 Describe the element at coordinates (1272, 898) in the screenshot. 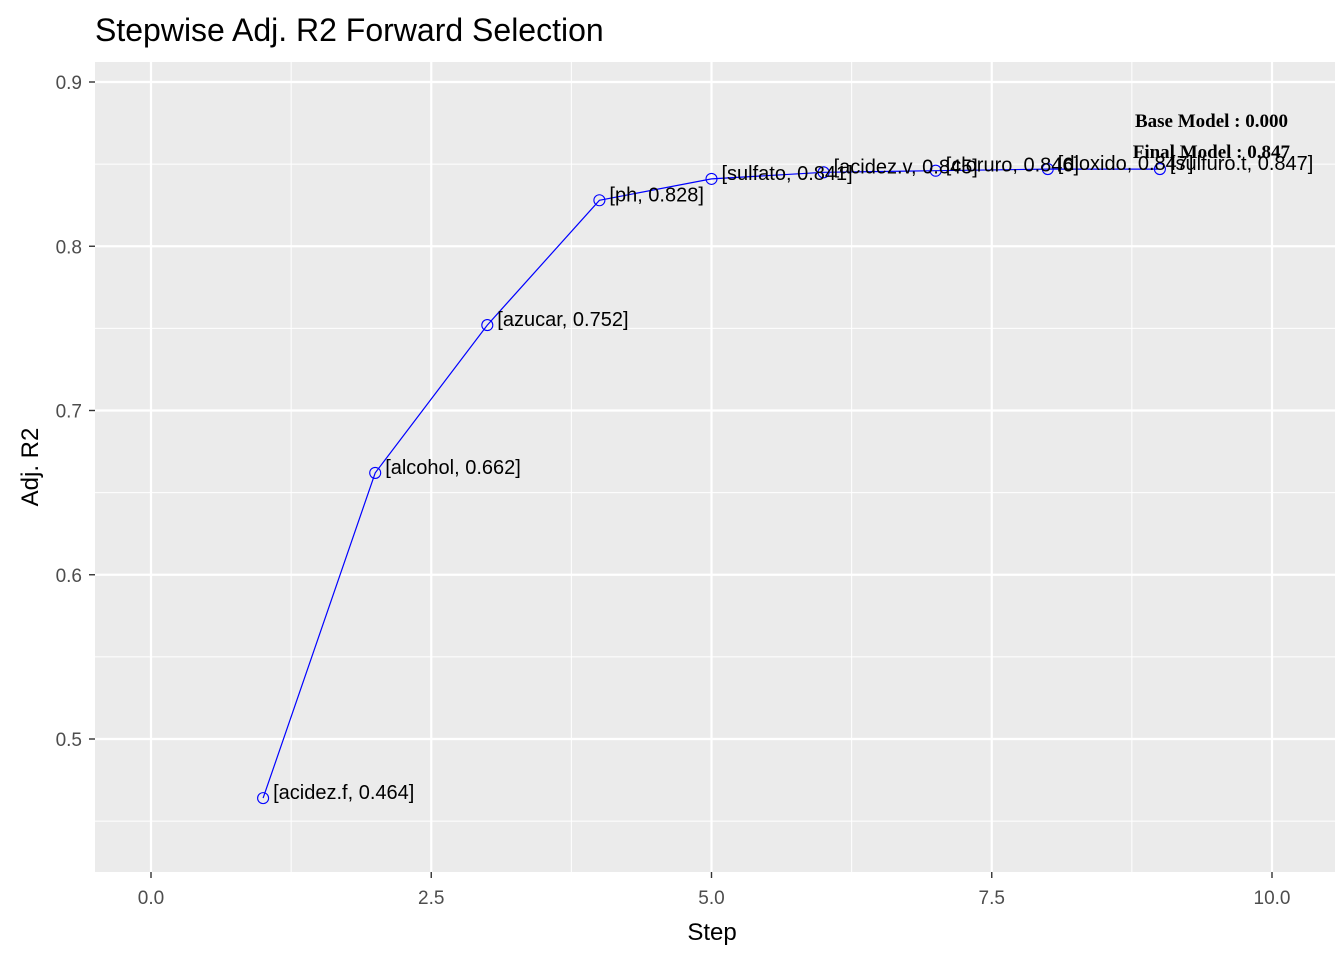

I see `x-tick-label: 10.0` at that location.